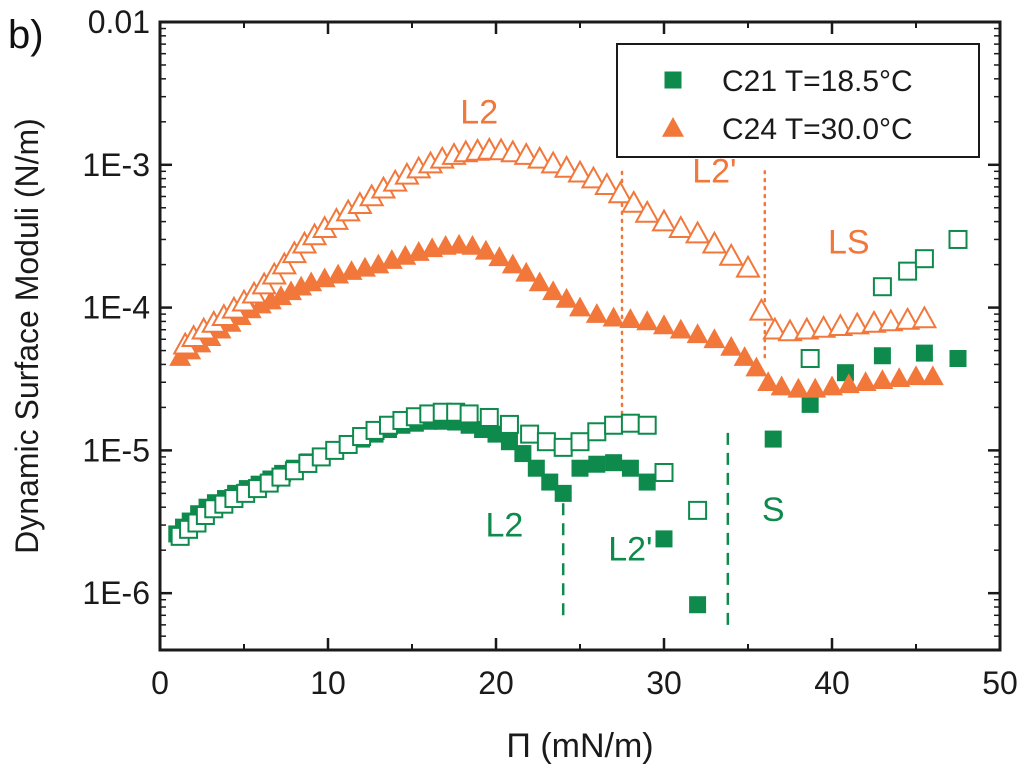 This screenshot has width=1024, height=773. What do you see at coordinates (479, 112) in the screenshot?
I see `phase-label: L2` at bounding box center [479, 112].